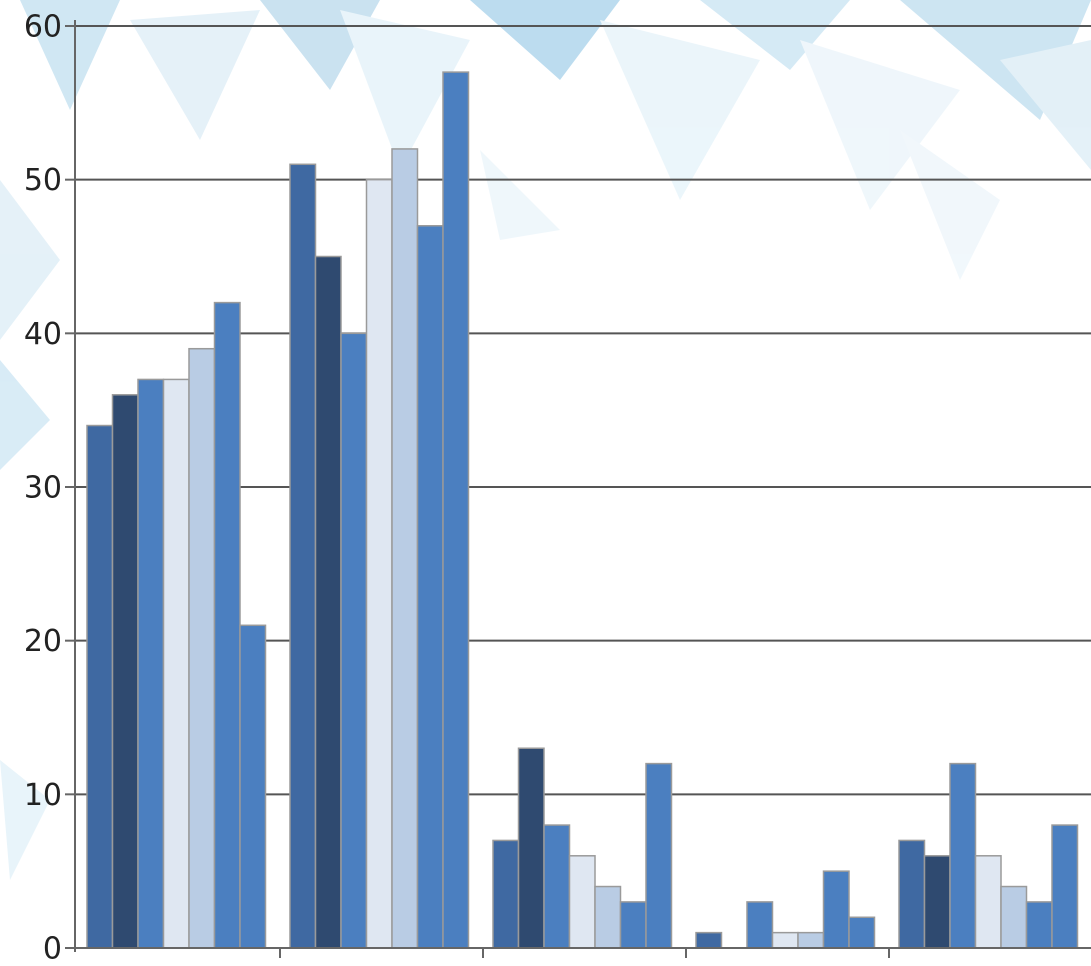  What do you see at coordinates (43, 27) in the screenshot?
I see `y-tick-label: 60` at bounding box center [43, 27].